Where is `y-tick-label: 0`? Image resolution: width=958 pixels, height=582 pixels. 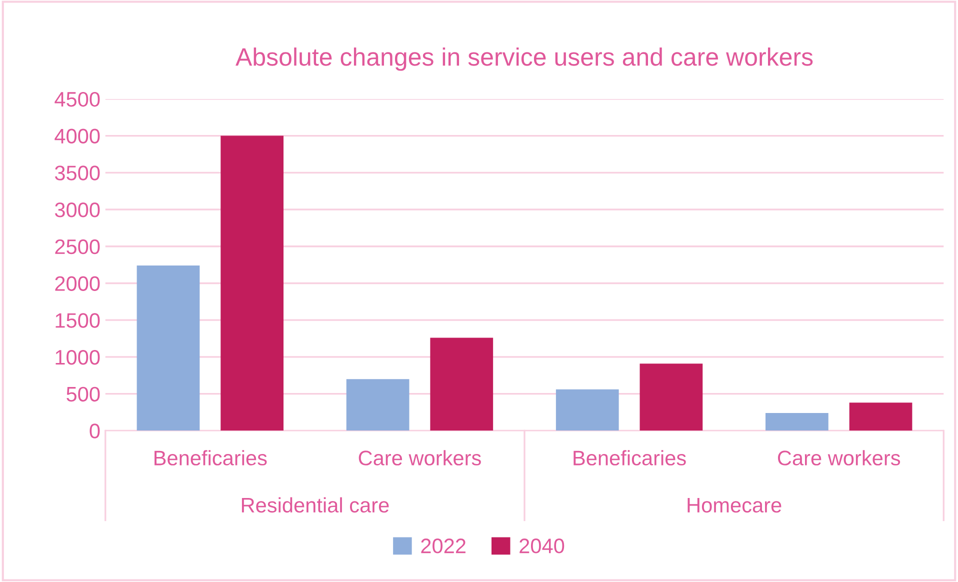
y-tick-label: 0 is located at coordinates (95, 431).